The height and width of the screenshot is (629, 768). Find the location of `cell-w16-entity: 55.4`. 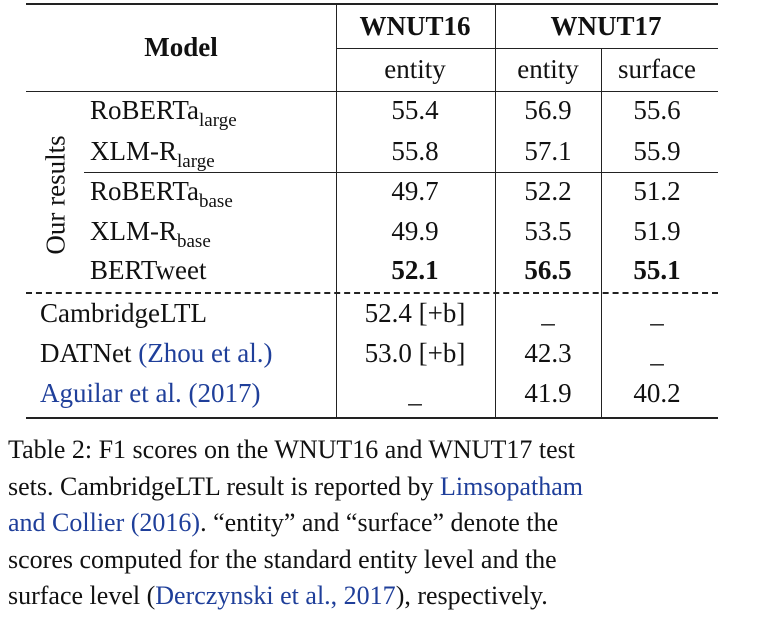

cell-w16-entity: 55.4 is located at coordinates (415, 110).